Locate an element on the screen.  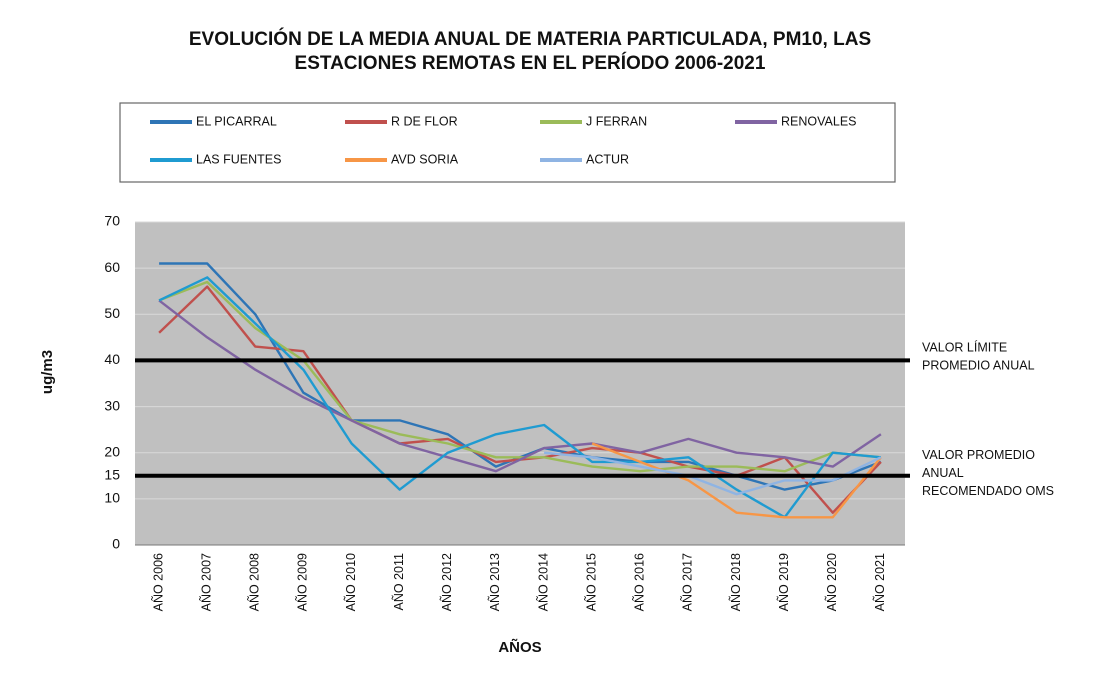
x-tick-label: AÑO 2006 is located at coordinates (158, 582).